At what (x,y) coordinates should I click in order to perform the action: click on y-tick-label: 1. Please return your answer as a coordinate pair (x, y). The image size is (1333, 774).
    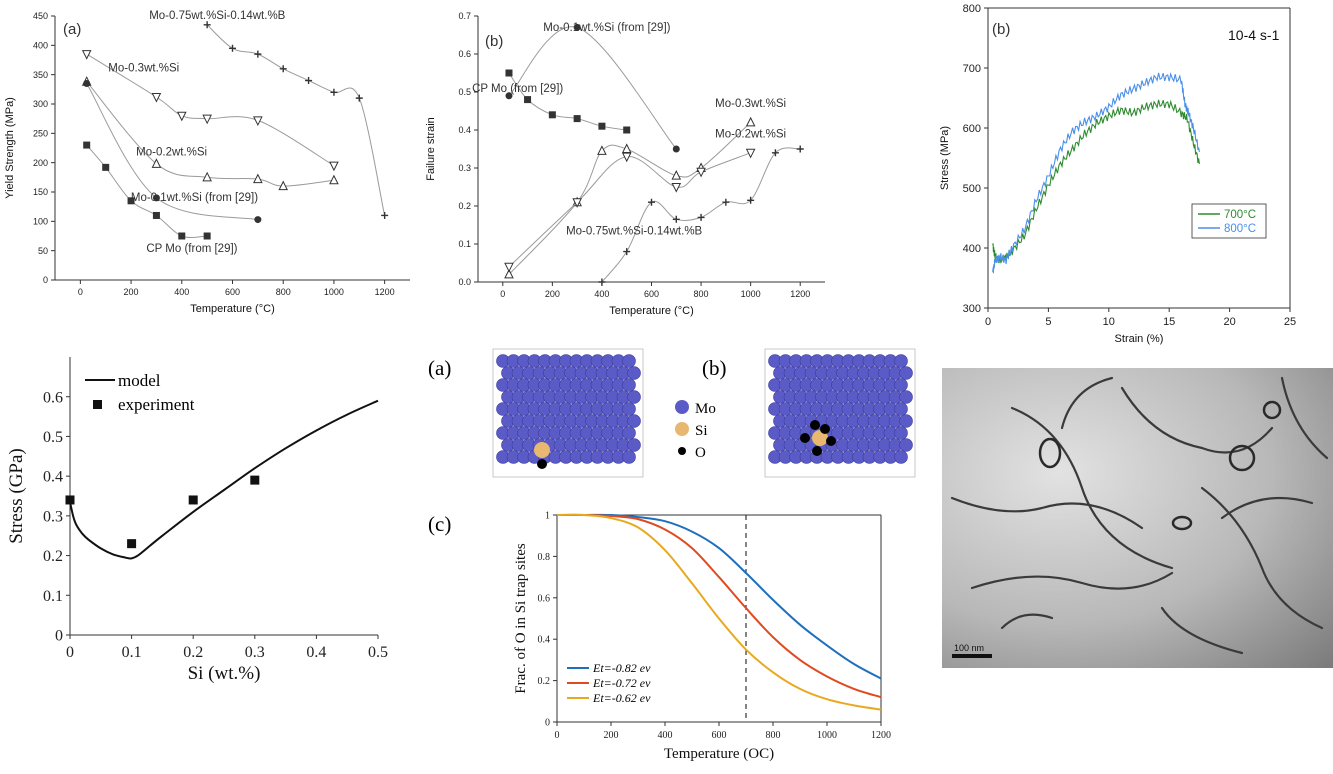
    Looking at the image, I should click on (547, 516).